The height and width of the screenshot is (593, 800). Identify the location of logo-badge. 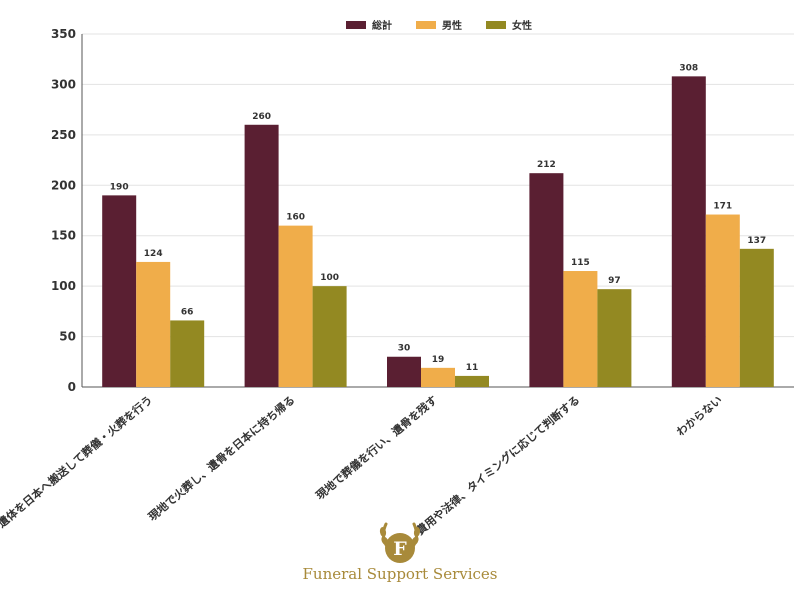
(400, 548).